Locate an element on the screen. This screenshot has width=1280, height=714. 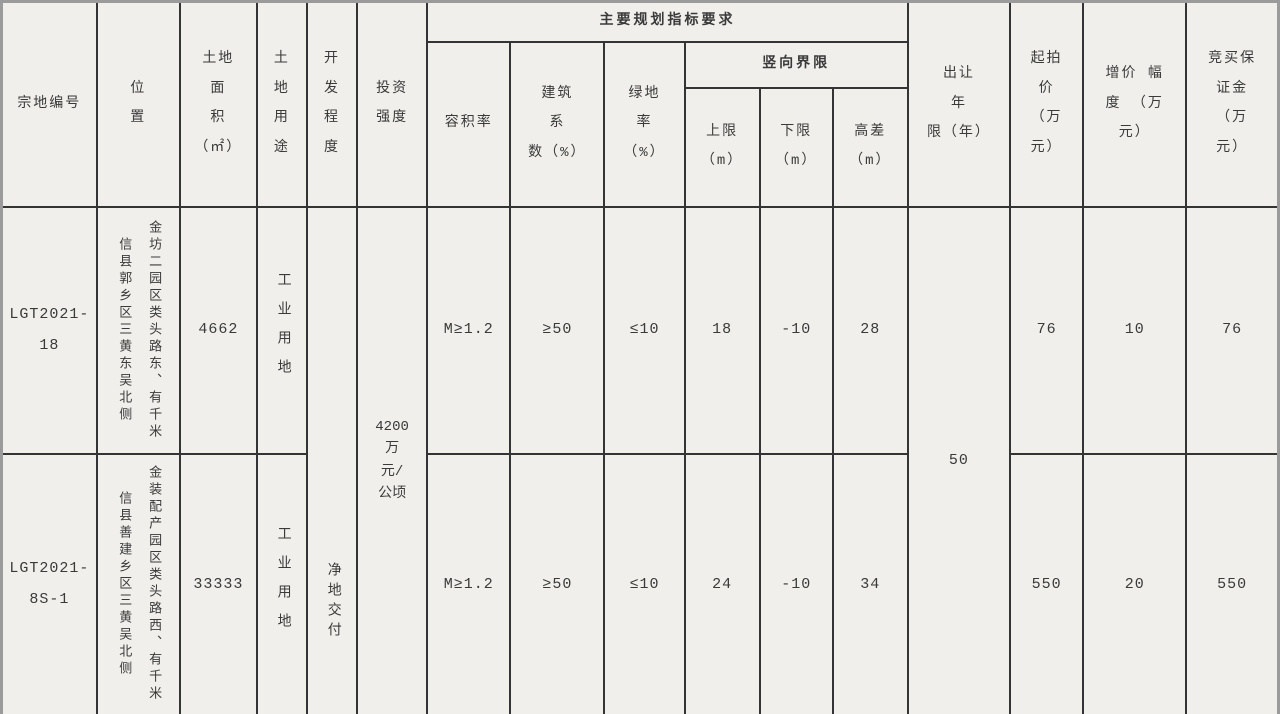
header-tenure-years: 出让 年 限（年） is located at coordinates (959, 104).